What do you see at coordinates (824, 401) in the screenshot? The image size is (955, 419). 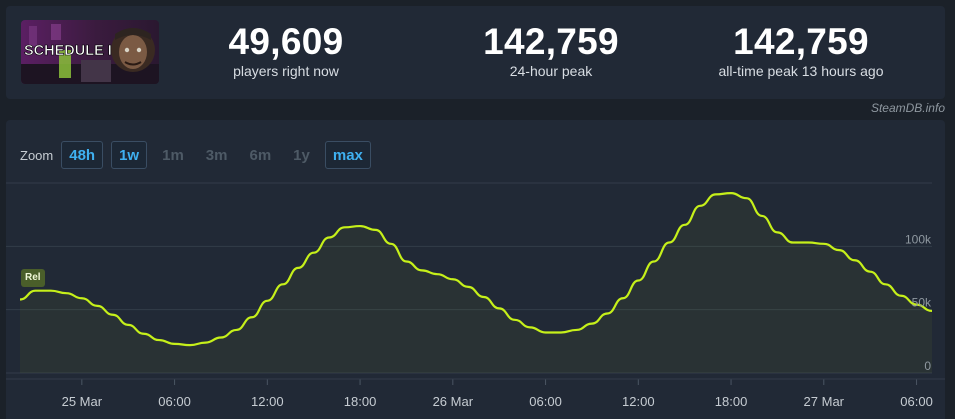 I see `x-tick-label: 27 Mar` at bounding box center [824, 401].